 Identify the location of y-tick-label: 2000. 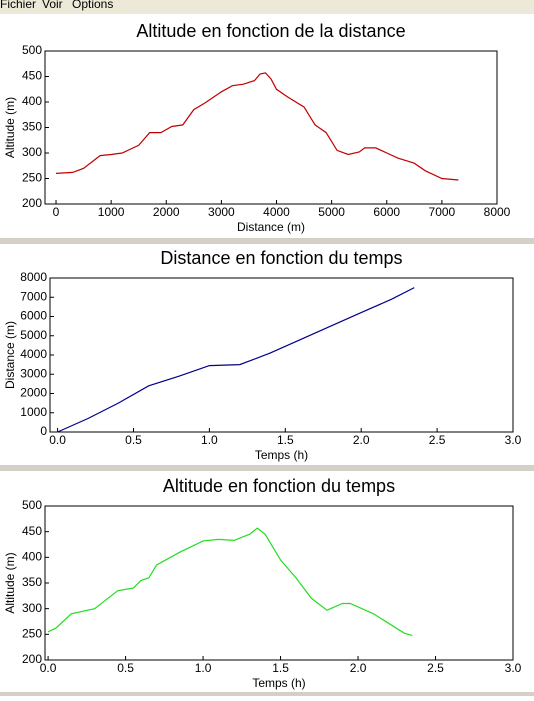
(33, 393).